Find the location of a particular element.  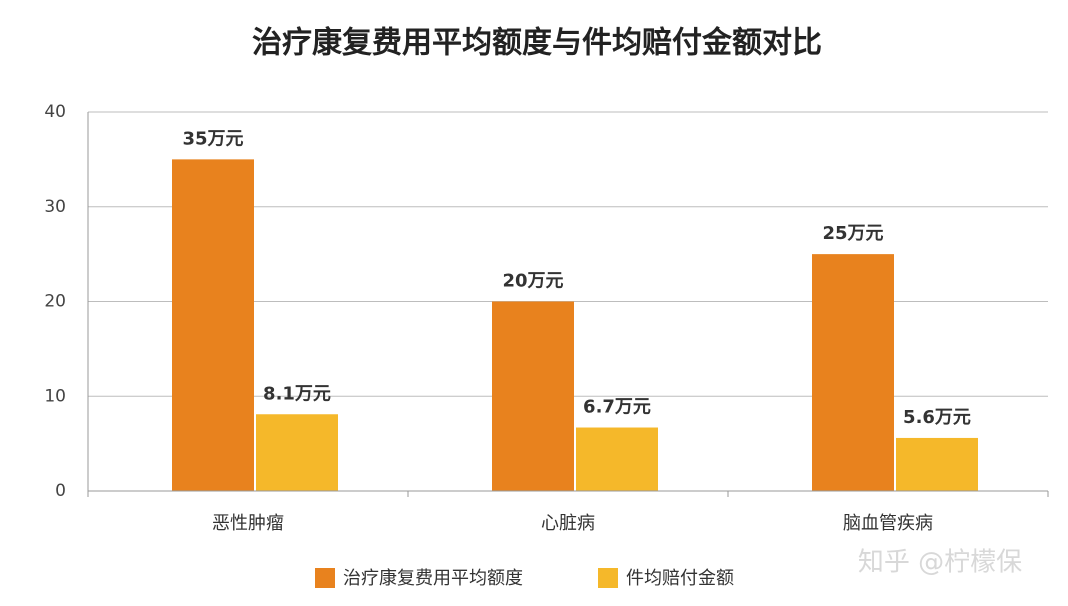

y-tick-label: 20 is located at coordinates (55, 302).